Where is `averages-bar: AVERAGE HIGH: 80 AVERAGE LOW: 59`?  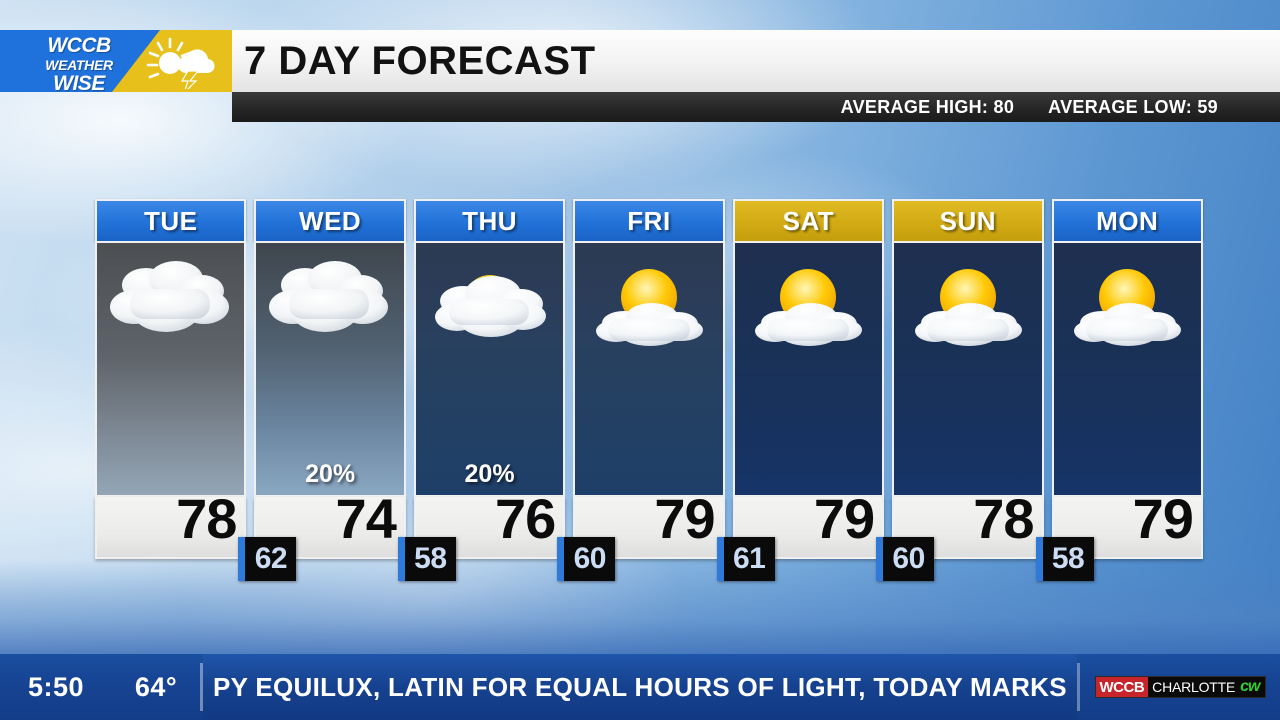
averages-bar: AVERAGE HIGH: 80 AVERAGE LOW: 59 is located at coordinates (756, 107).